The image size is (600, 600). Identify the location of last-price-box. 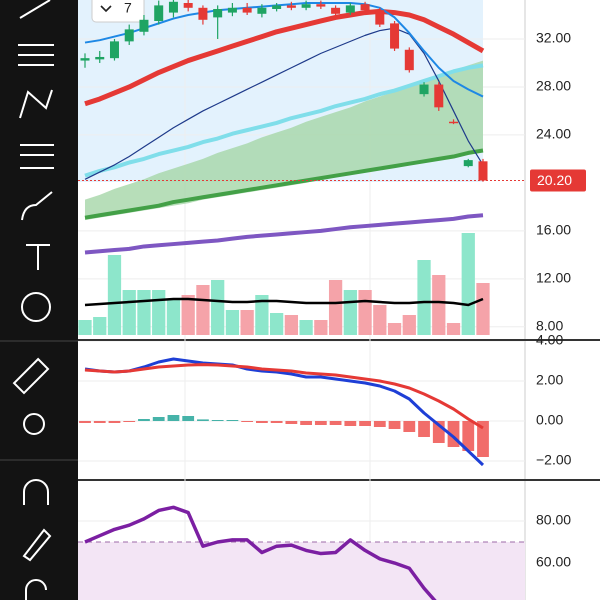
(558, 180).